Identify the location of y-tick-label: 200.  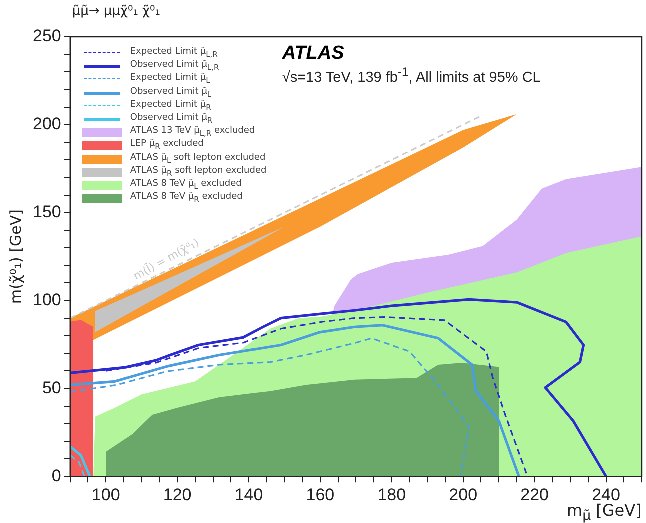
(47, 124).